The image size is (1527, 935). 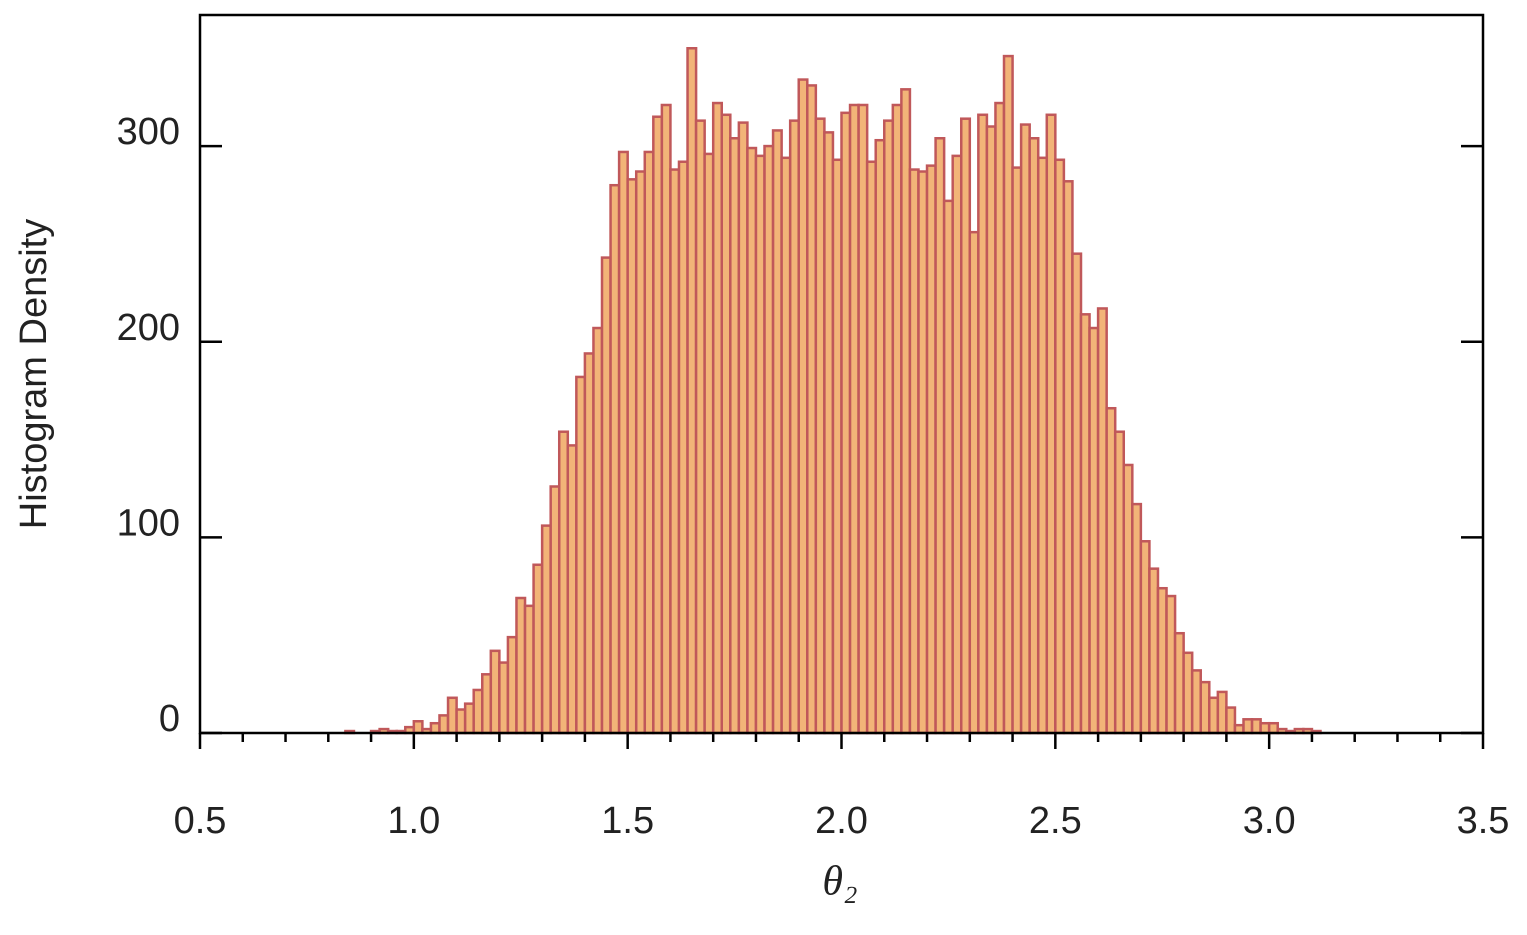 What do you see at coordinates (1269, 821) in the screenshot?
I see `x-tick-label: 3.0` at bounding box center [1269, 821].